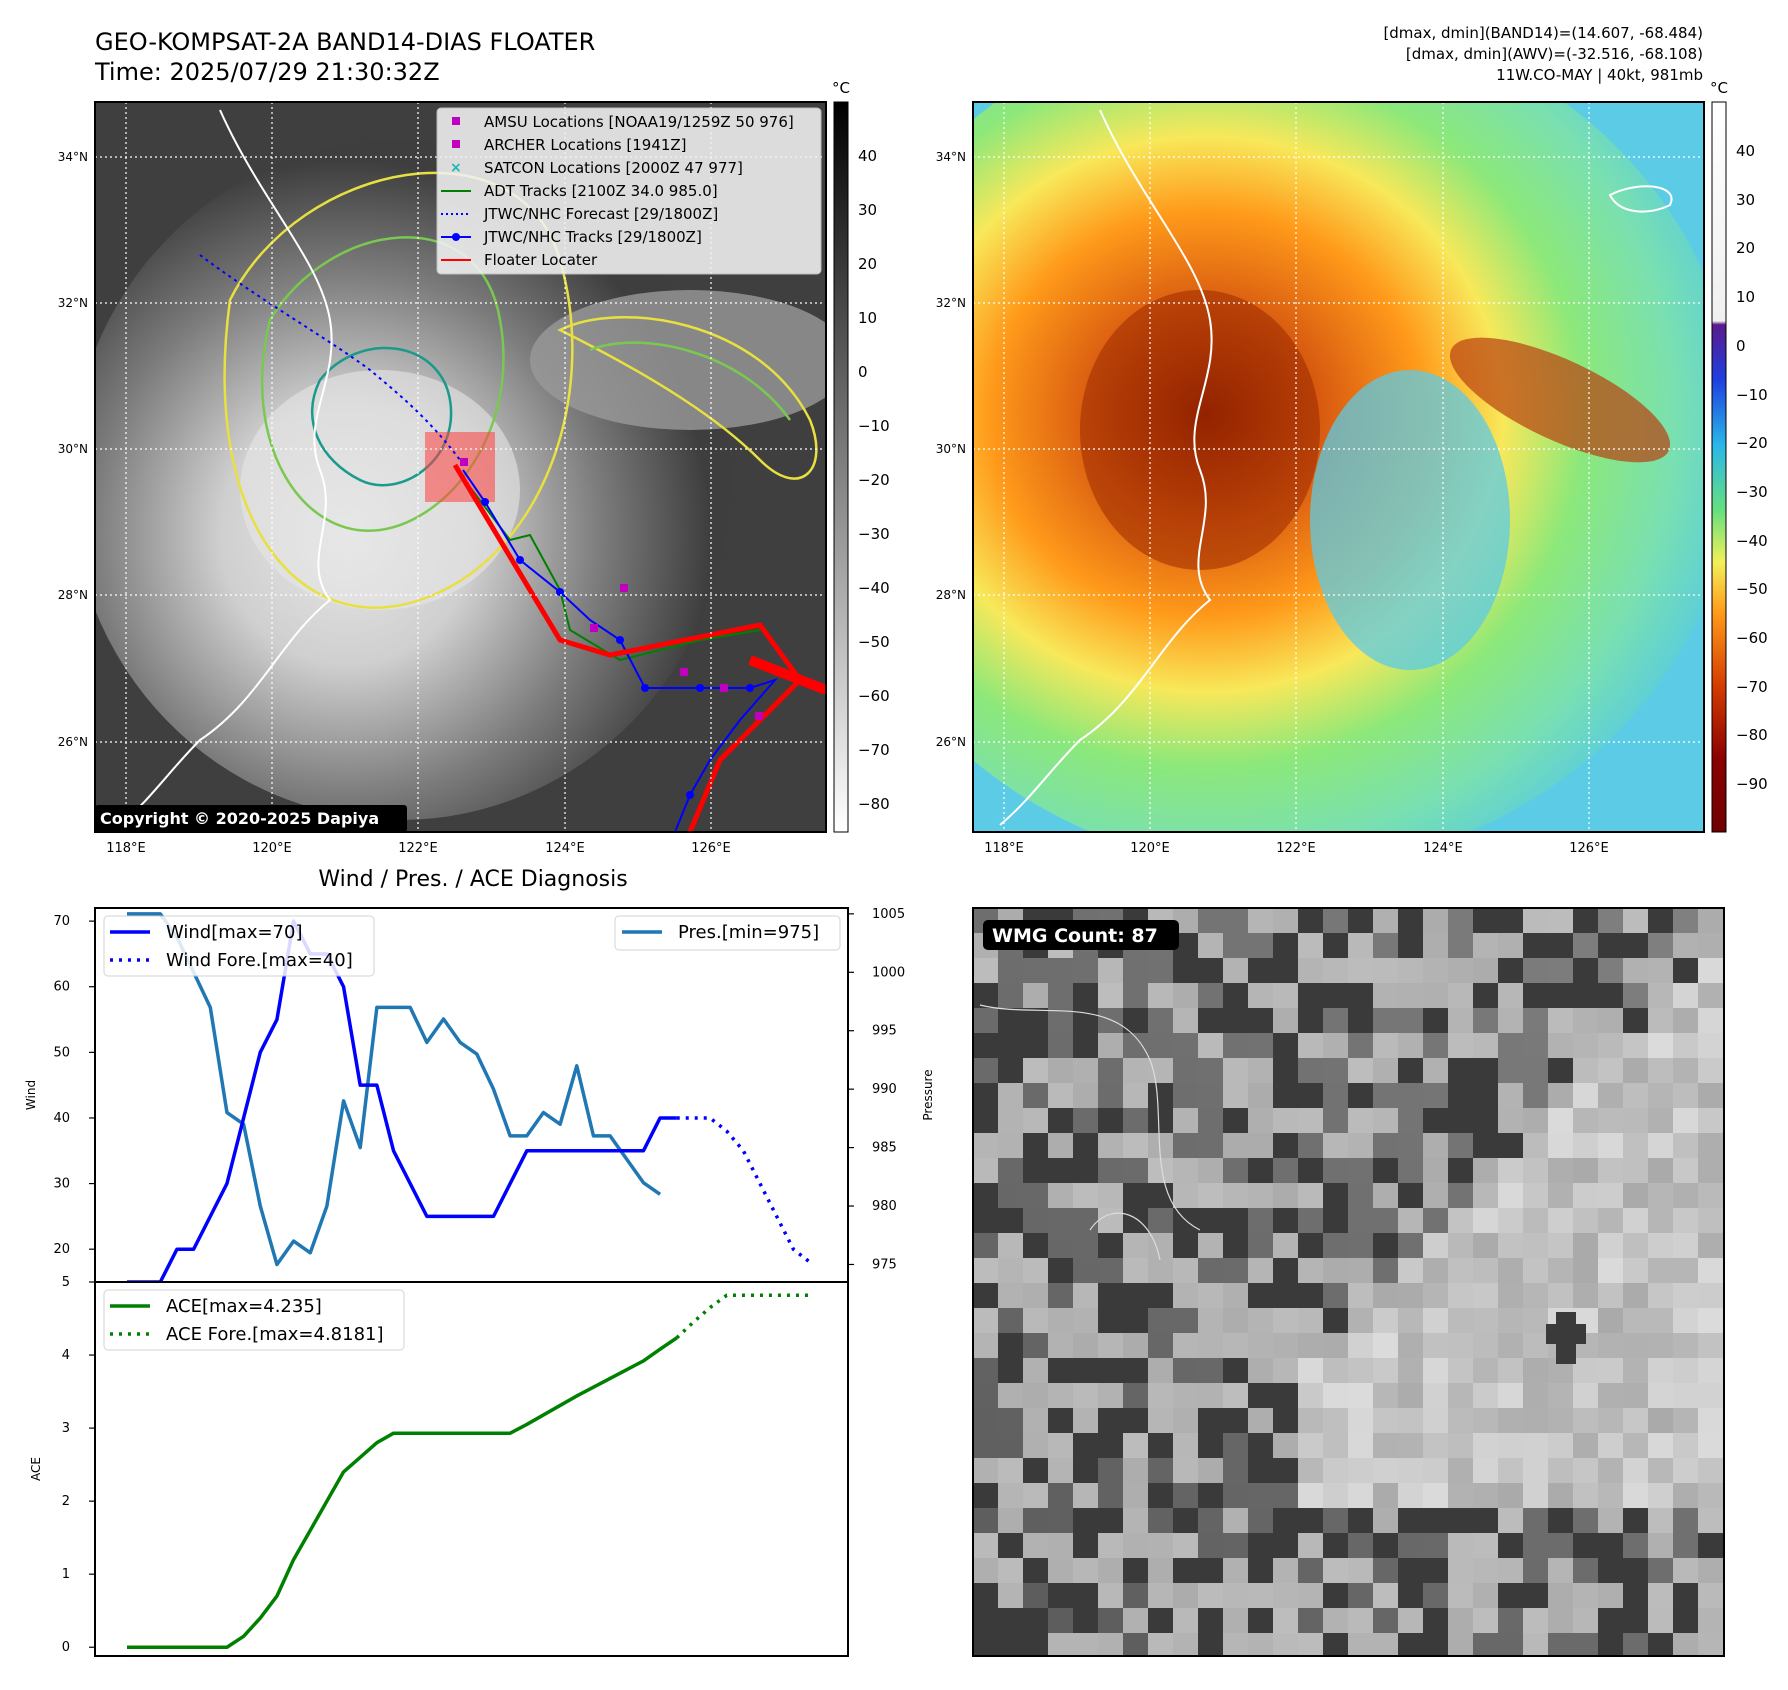 The height and width of the screenshot is (1690, 1788). What do you see at coordinates (1589, 848) in the screenshot?
I see `awv-lon-126: 126°E` at bounding box center [1589, 848].